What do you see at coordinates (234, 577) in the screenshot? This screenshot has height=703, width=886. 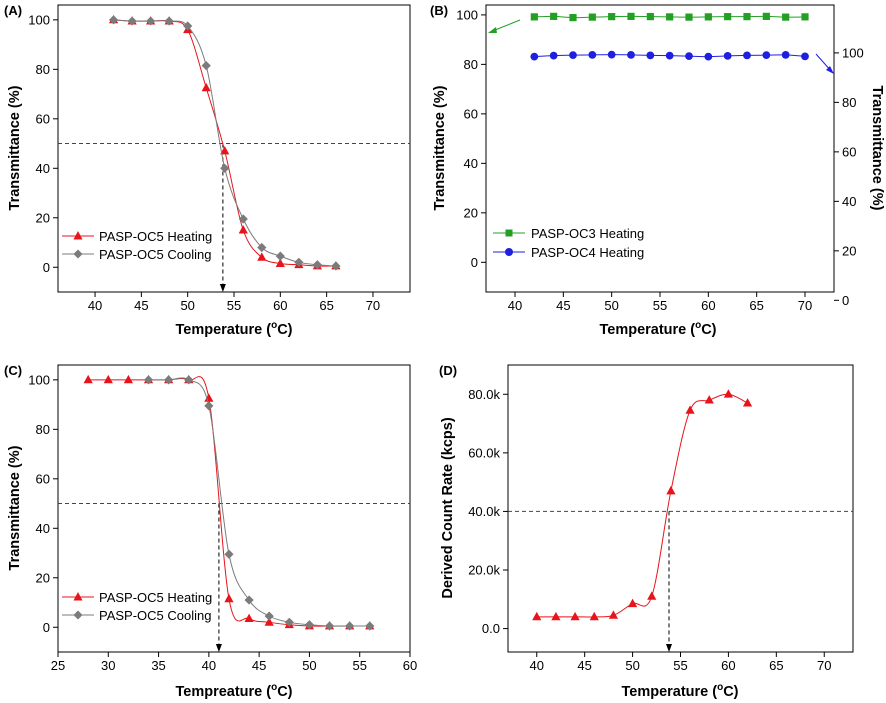 I see `panel-c-guides` at bounding box center [234, 577].